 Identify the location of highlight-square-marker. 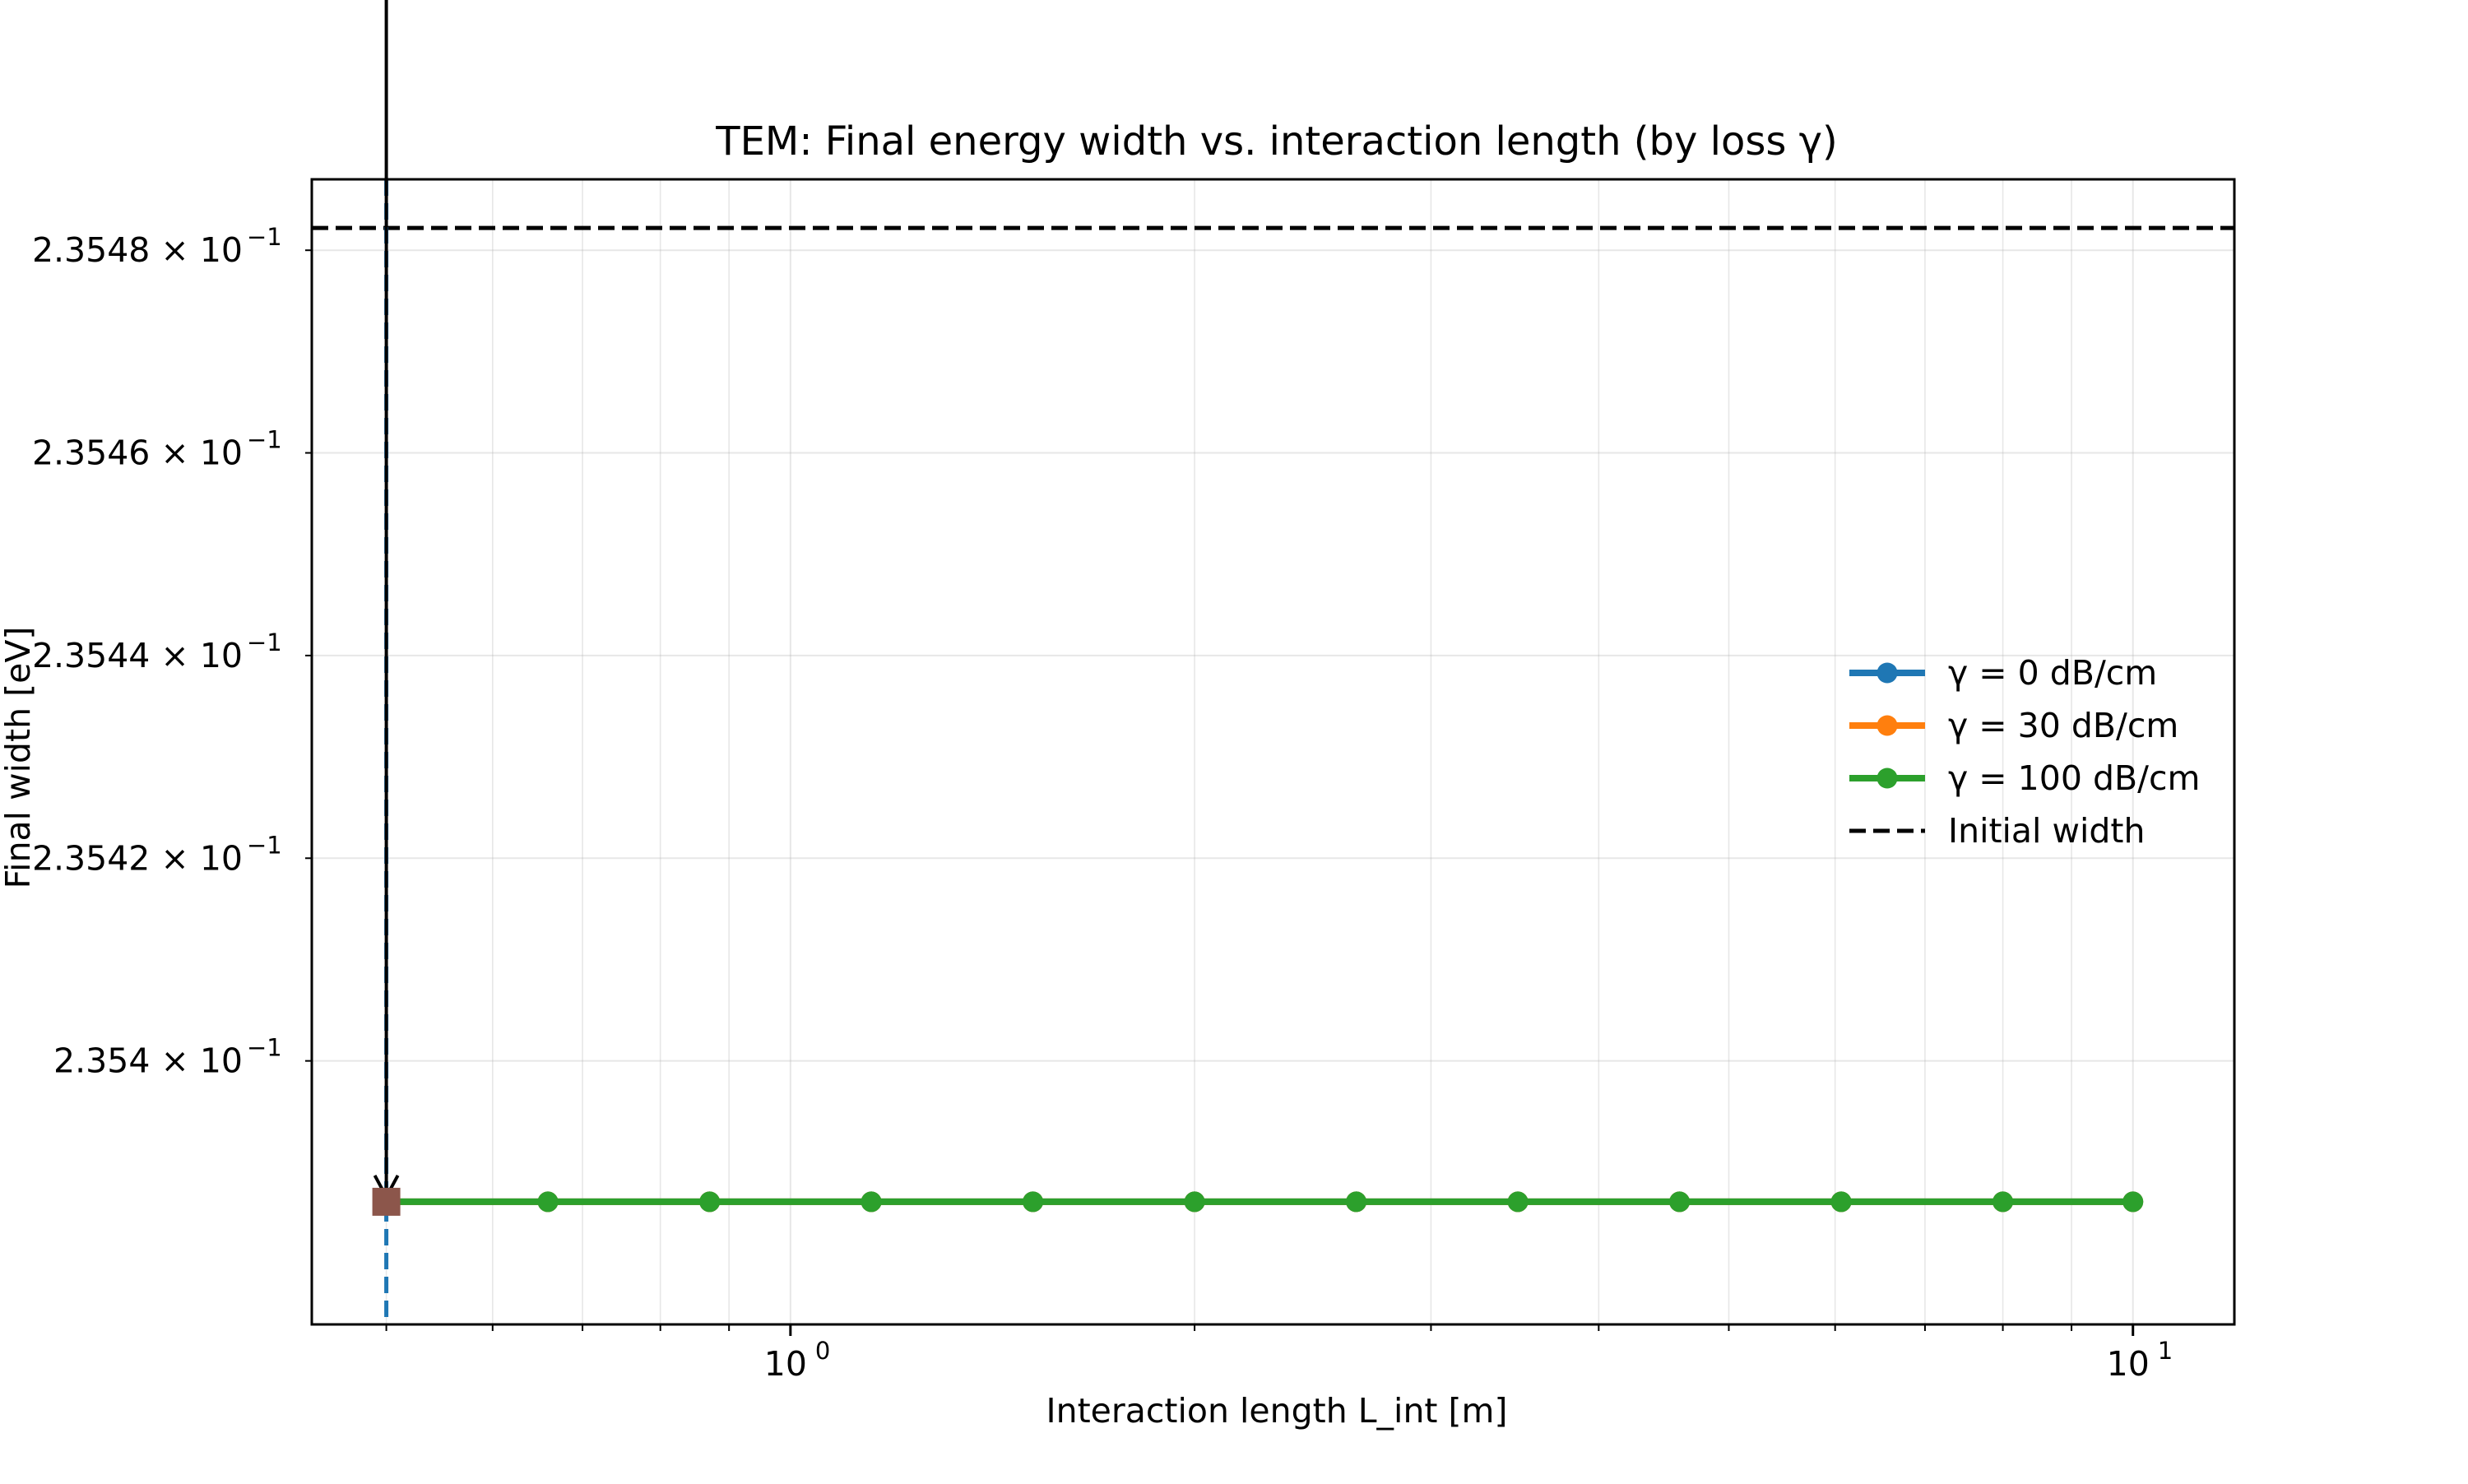
(386, 1201).